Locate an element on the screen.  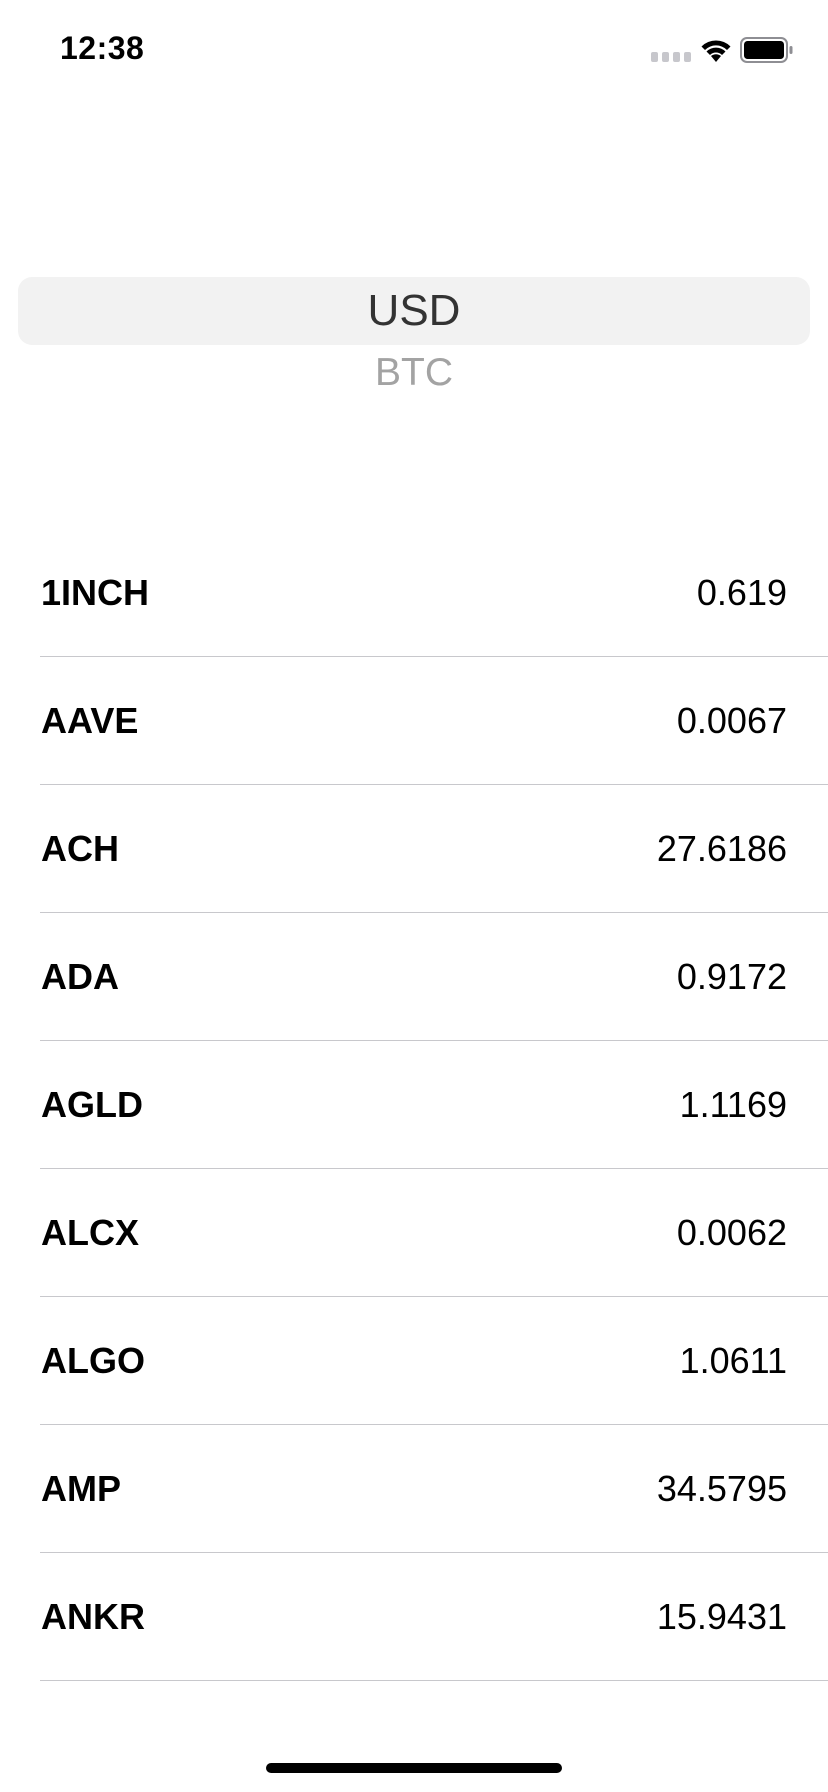
status-bar: 12:38 is located at coordinates (414, 50).